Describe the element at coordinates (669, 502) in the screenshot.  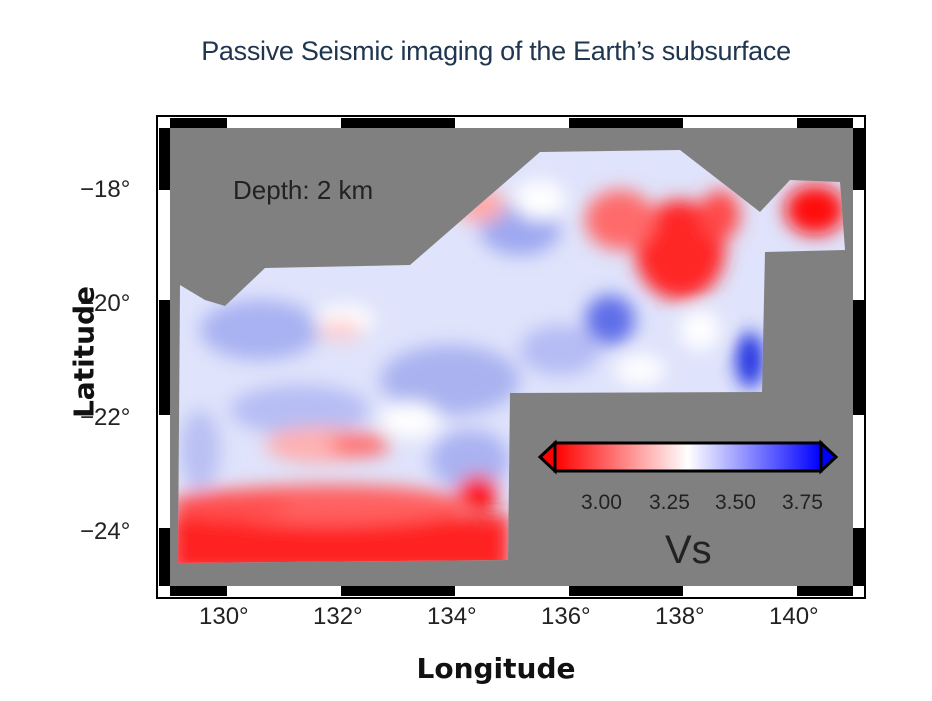
I see `colorbar-tick: 3.25` at that location.